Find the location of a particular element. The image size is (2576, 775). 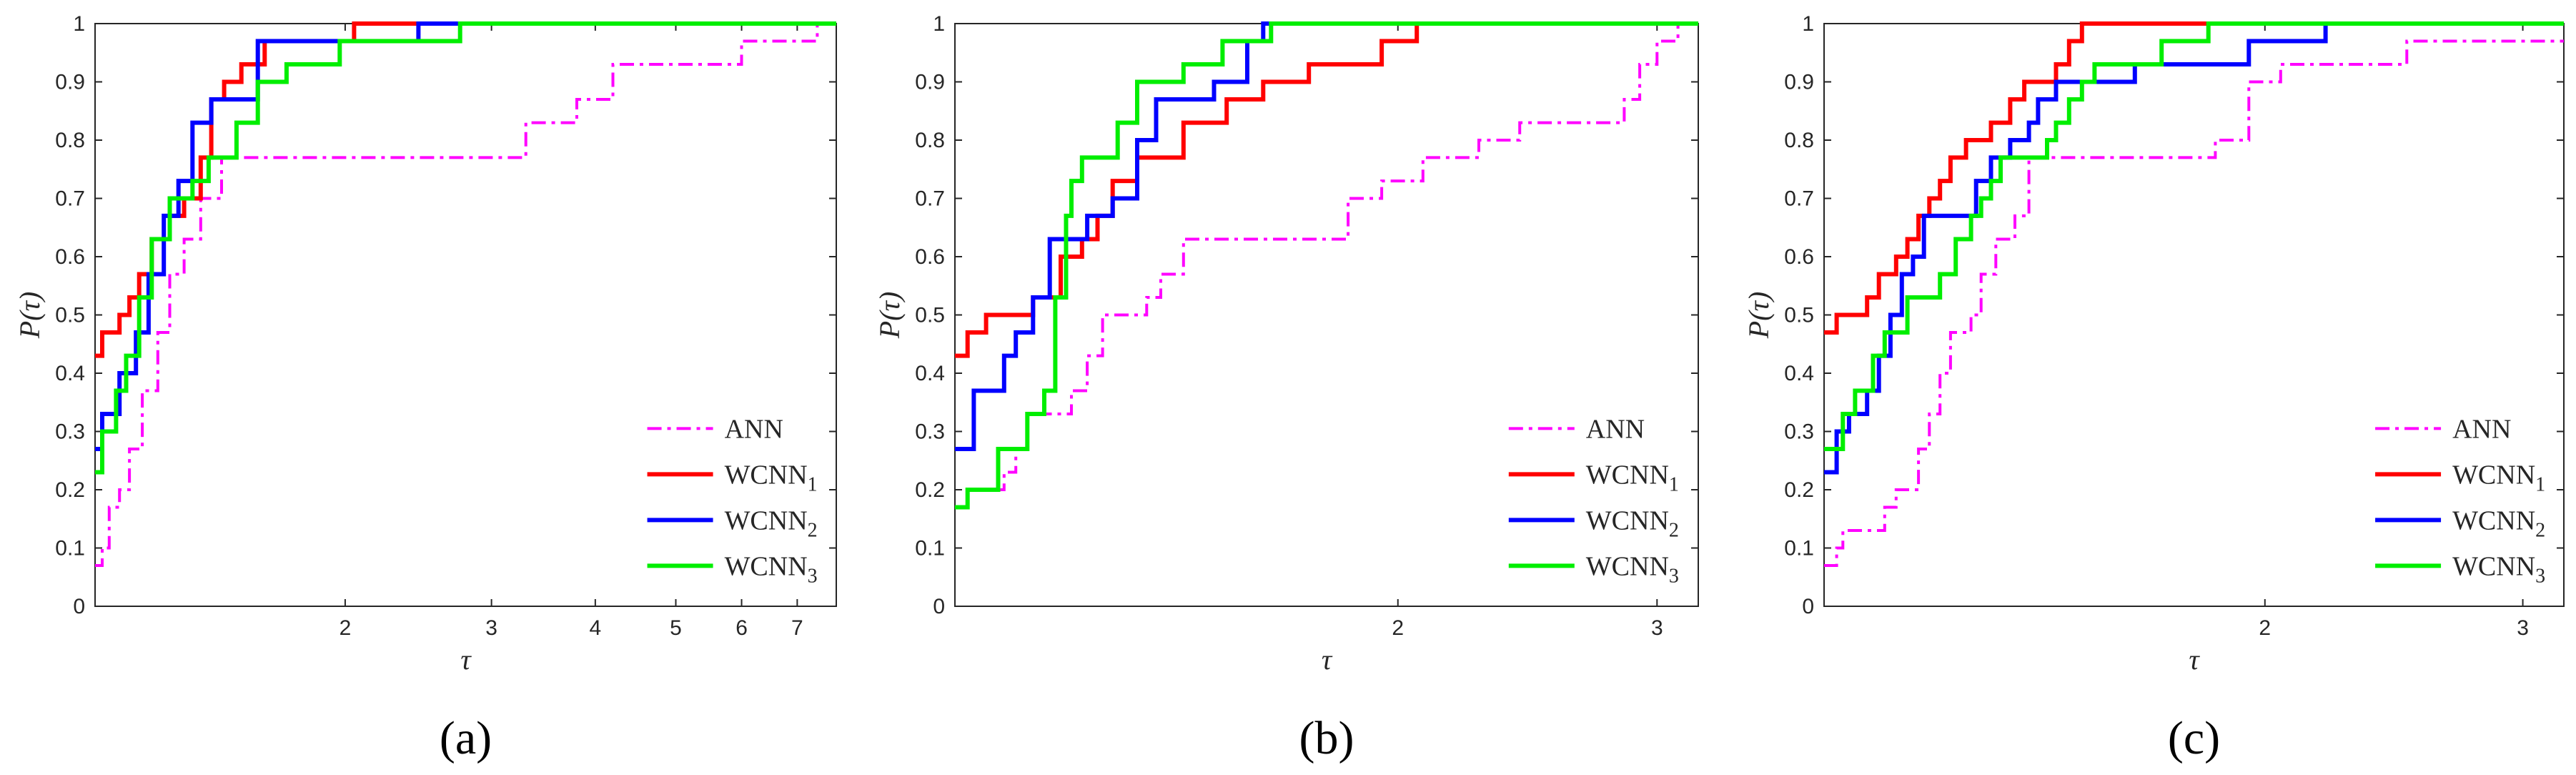

panel-caption: (a) is located at coordinates (466, 738).